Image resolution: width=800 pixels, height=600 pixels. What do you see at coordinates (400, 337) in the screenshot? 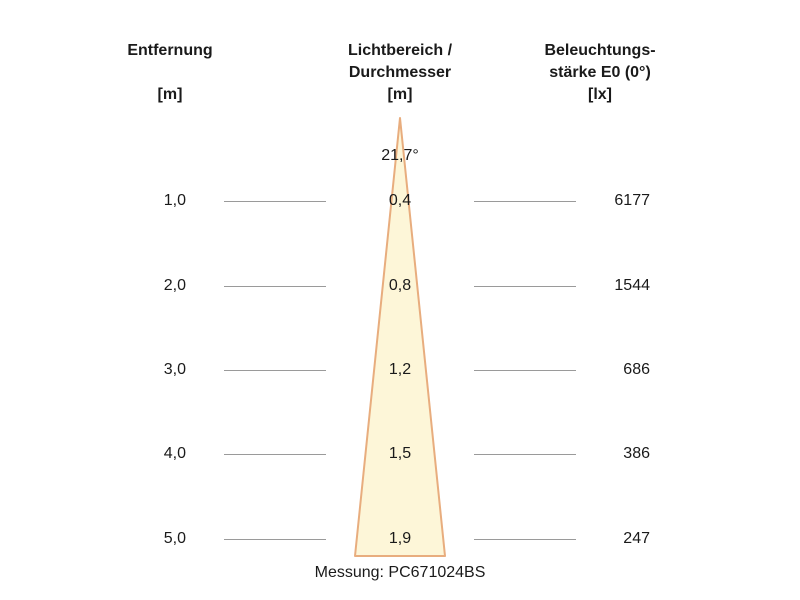
I see `light-cone-shape` at bounding box center [400, 337].